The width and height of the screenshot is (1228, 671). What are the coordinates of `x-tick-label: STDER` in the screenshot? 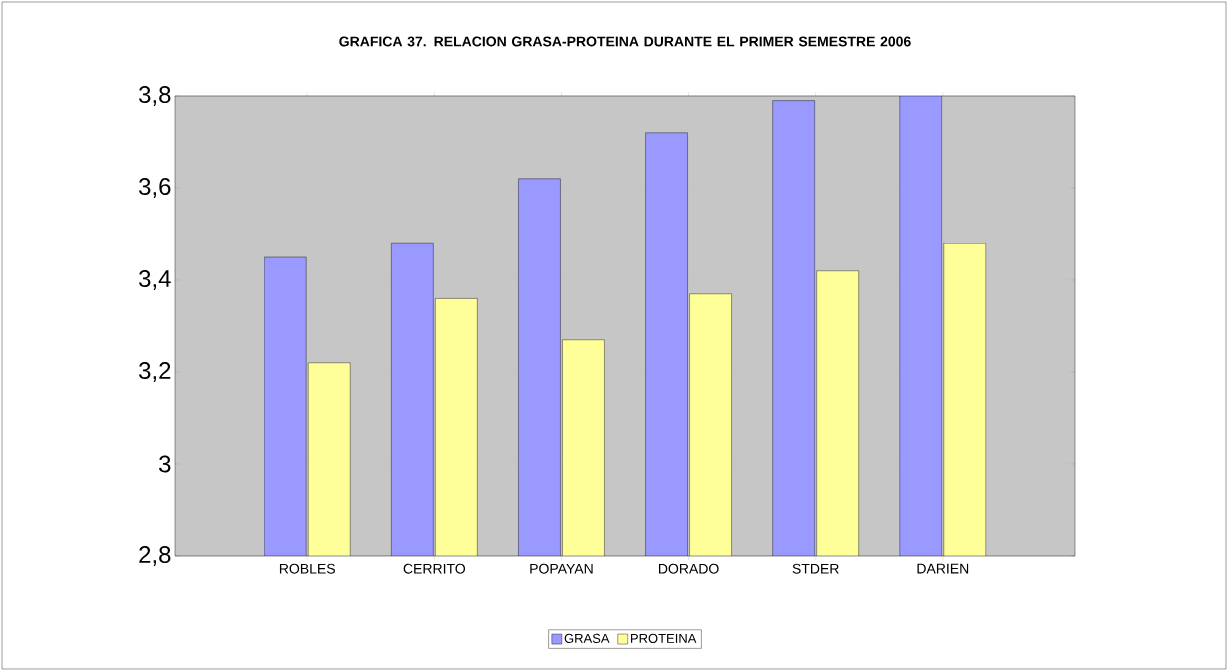 It's located at (815, 568).